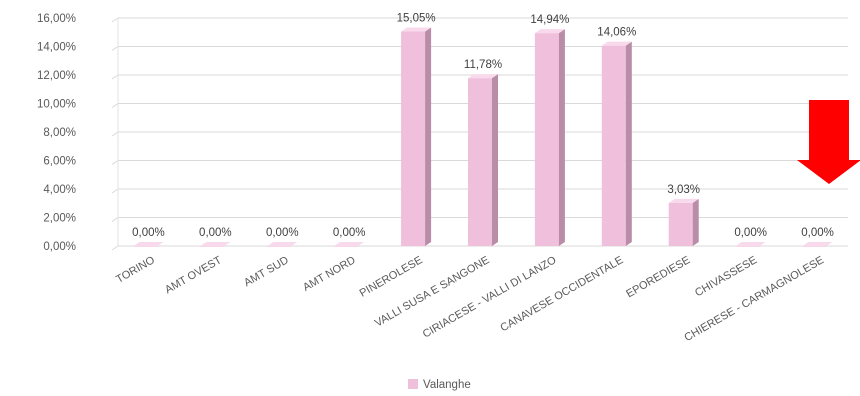 Image resolution: width=860 pixels, height=396 pixels. Describe the element at coordinates (59, 190) in the screenshot. I see `y-tick-label: 4,00%` at that location.